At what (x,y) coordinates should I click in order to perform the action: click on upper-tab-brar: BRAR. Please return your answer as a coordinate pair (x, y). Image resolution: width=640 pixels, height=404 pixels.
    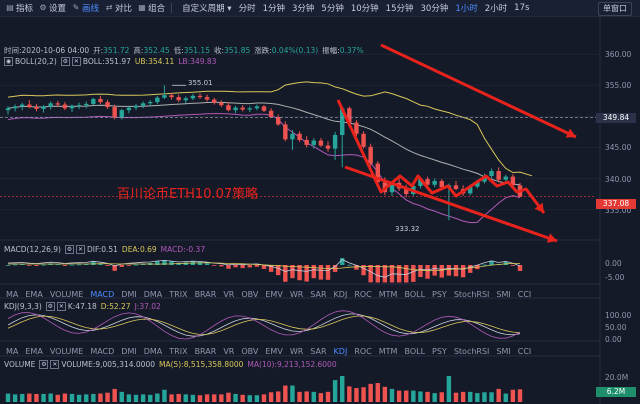
    Looking at the image, I should click on (205, 294).